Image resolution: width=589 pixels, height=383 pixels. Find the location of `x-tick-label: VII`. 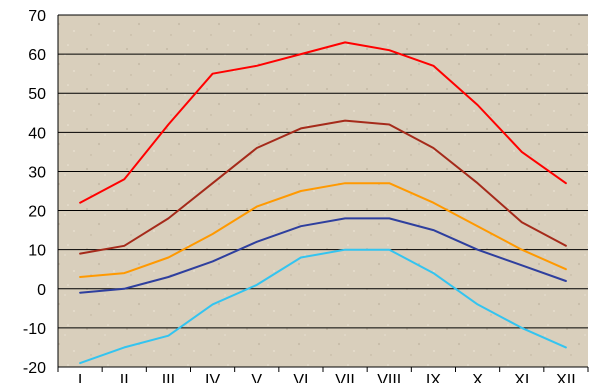

x-tick-label: VII is located at coordinates (345, 377).